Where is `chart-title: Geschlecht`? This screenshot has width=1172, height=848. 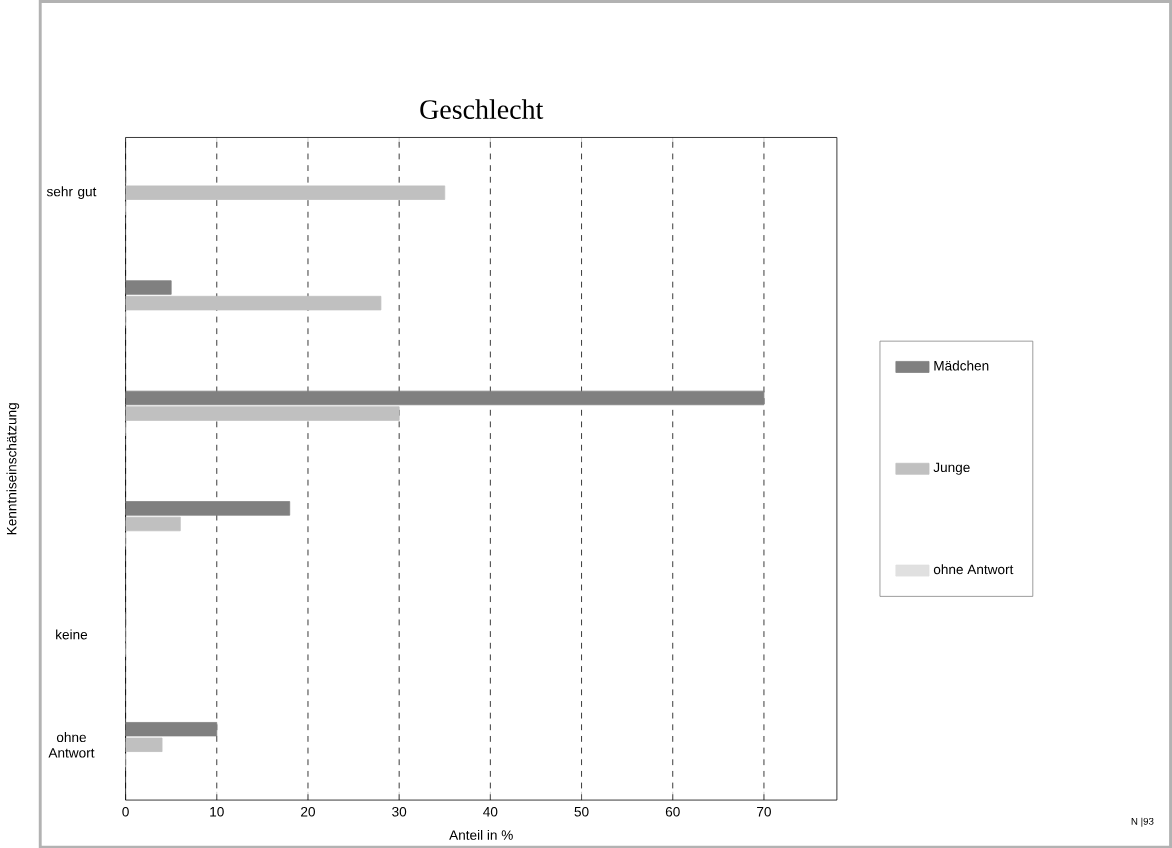 chart-title: Geschlecht is located at coordinates (482, 108).